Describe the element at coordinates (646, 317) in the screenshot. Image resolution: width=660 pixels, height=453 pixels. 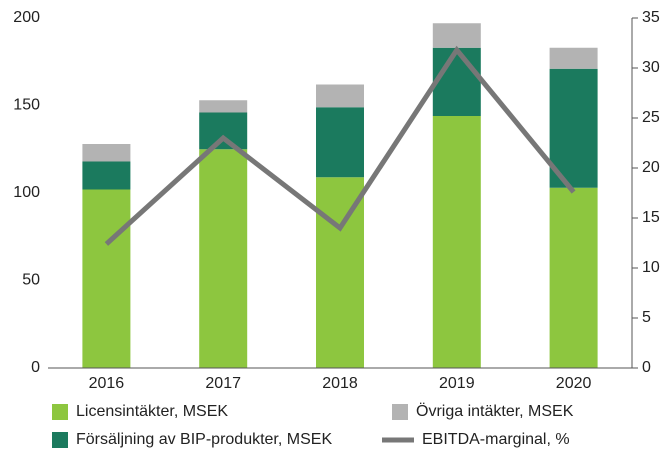
I see `y2-tick-label: 5` at that location.